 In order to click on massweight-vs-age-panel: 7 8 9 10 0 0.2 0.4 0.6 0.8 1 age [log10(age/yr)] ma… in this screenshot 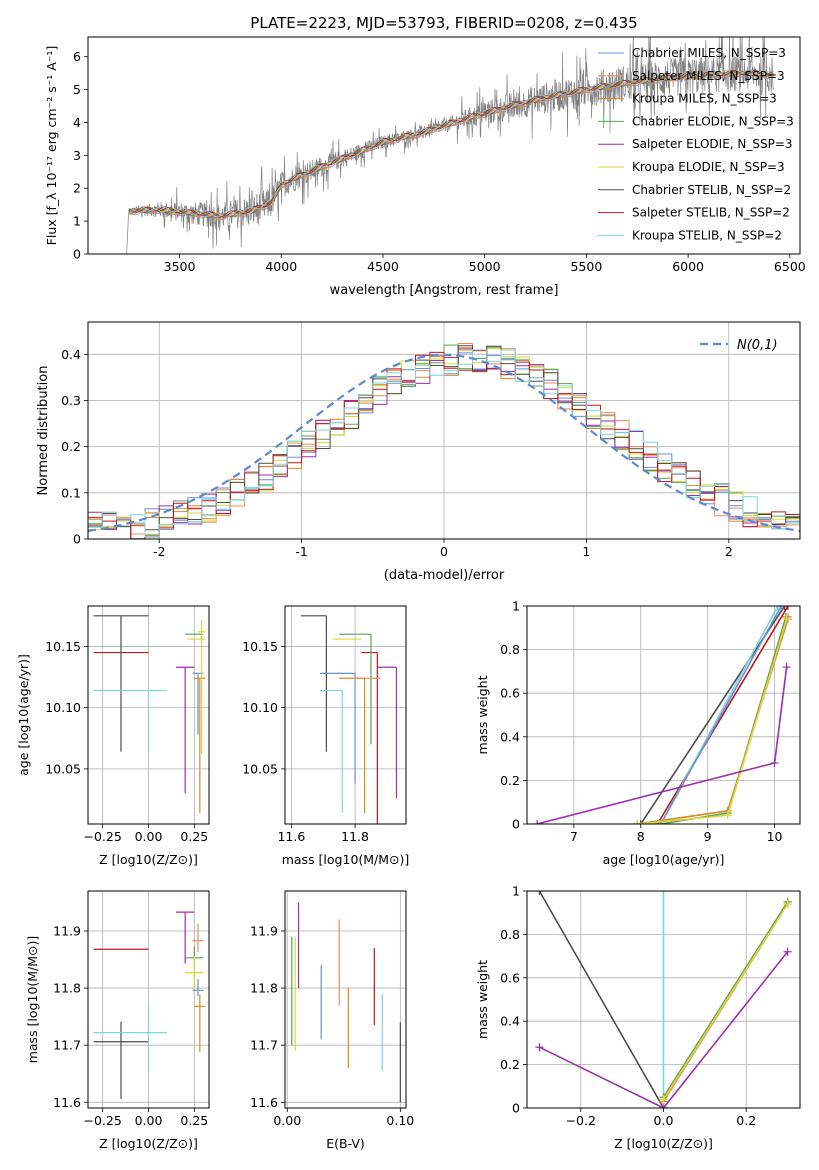, I will do `click(638, 733)`.